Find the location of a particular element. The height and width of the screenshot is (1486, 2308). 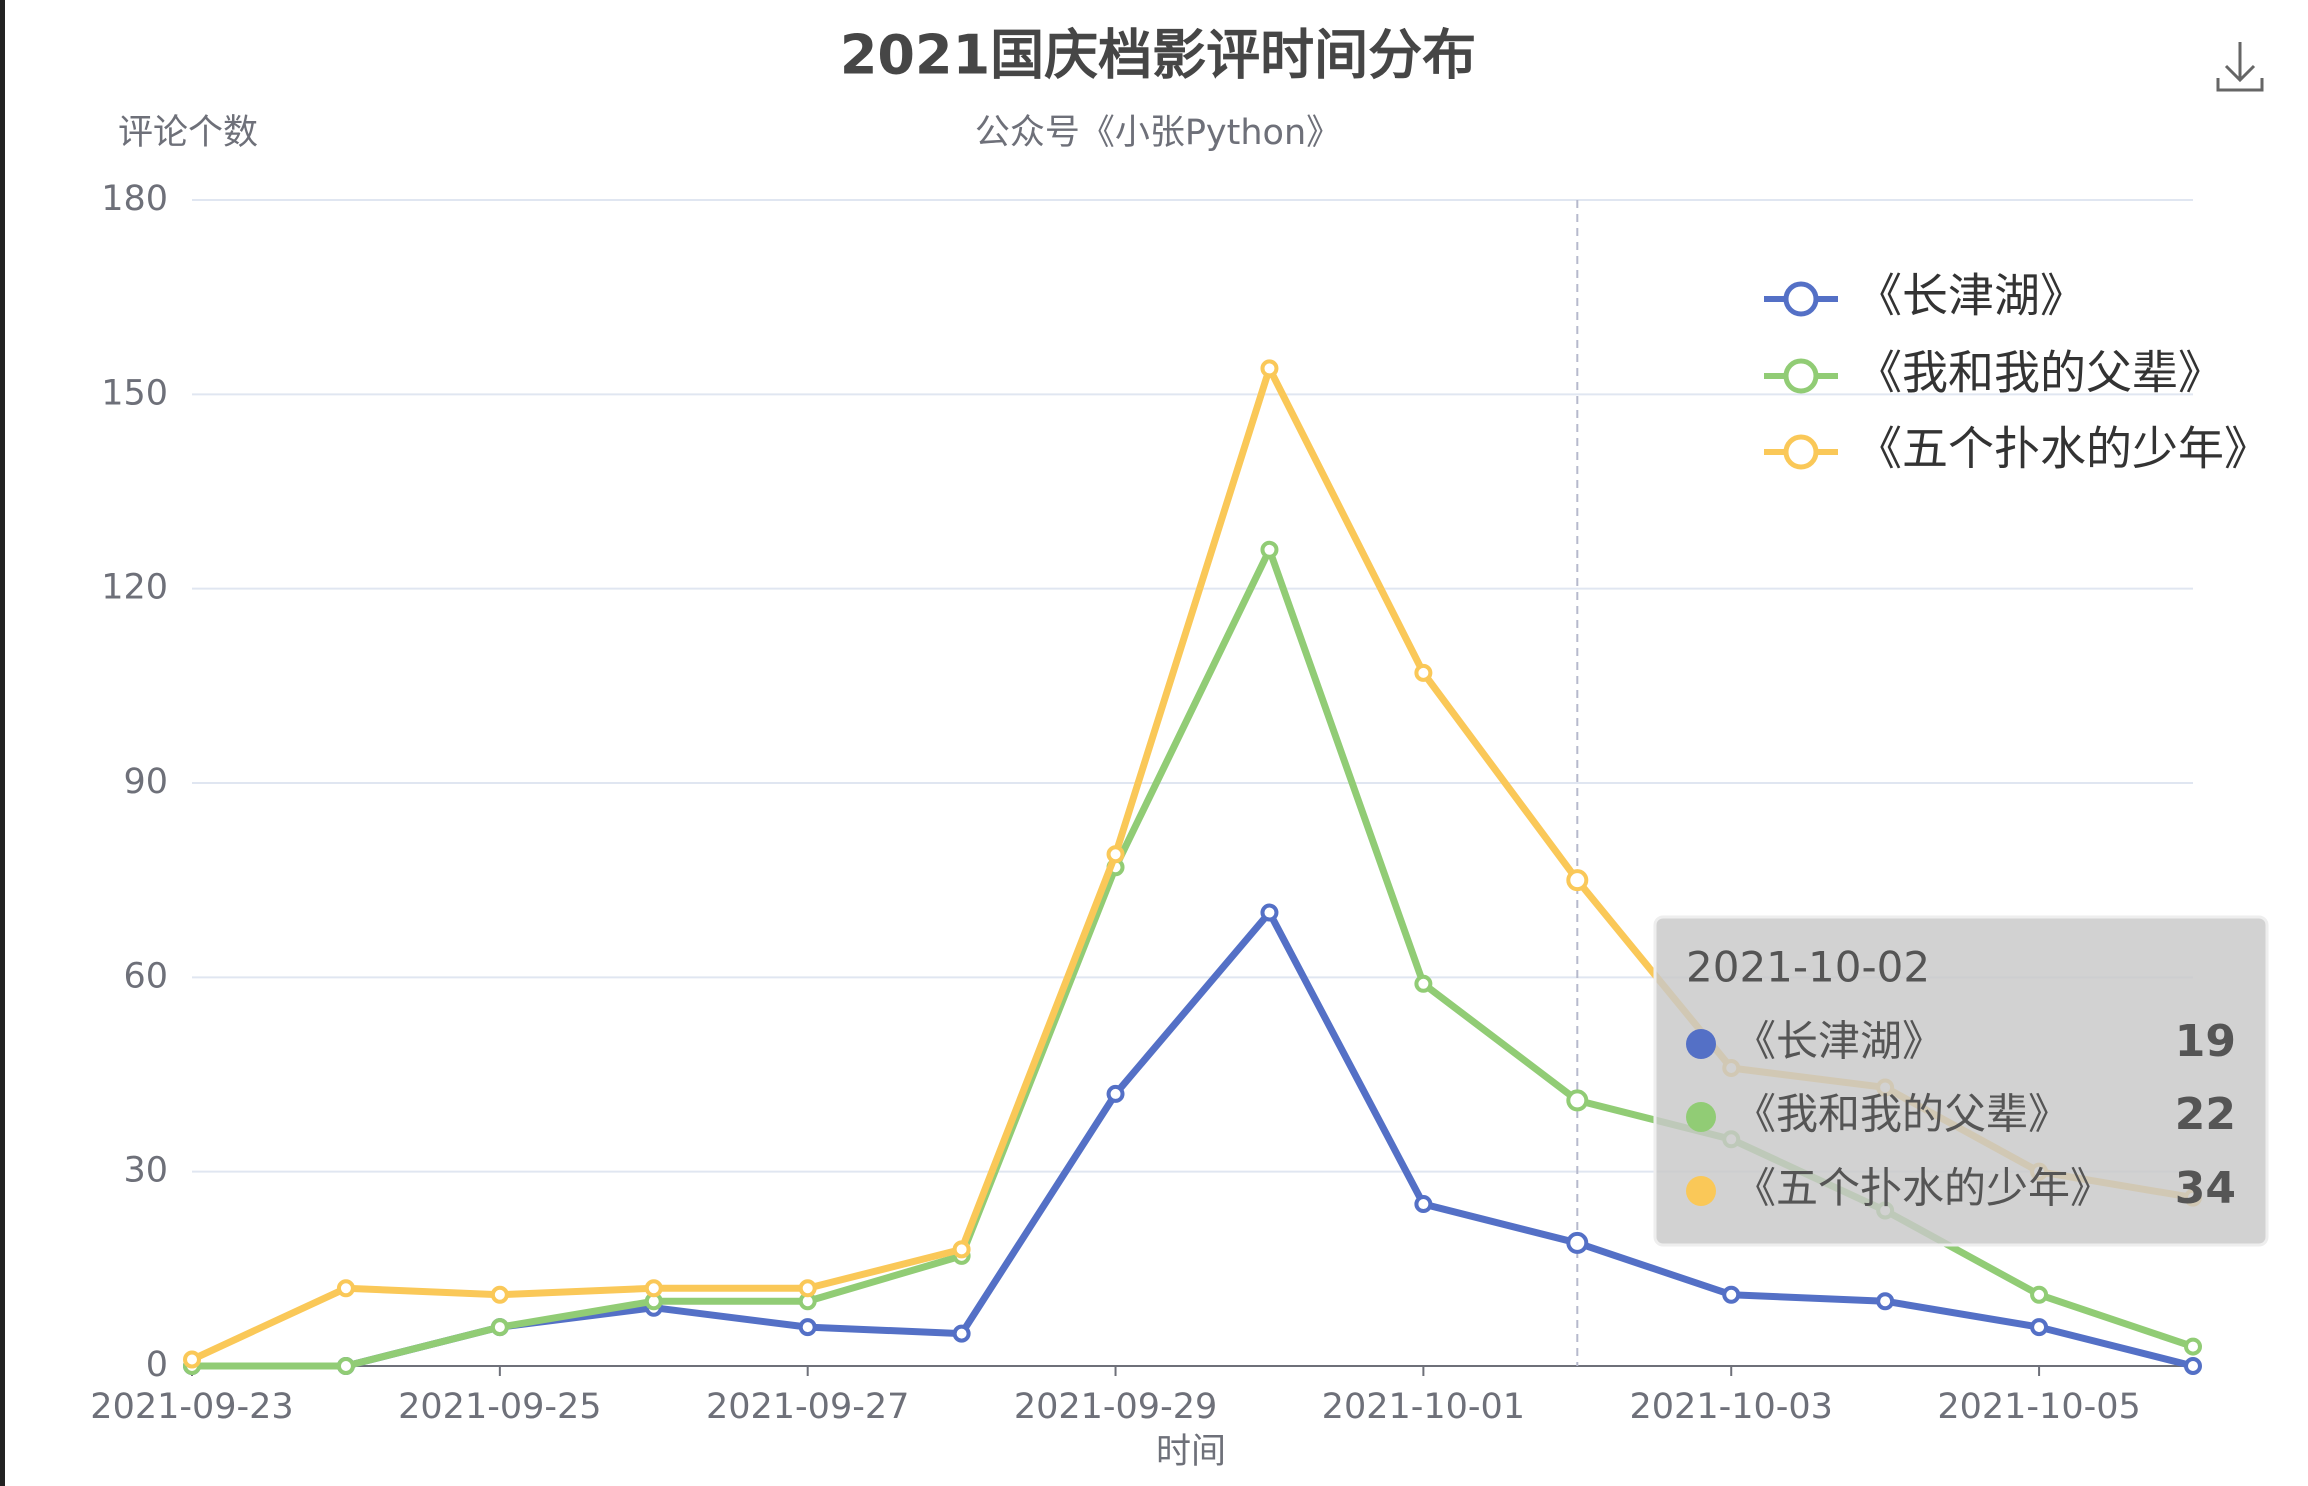

download-glyph is located at coordinates (2240, 67).